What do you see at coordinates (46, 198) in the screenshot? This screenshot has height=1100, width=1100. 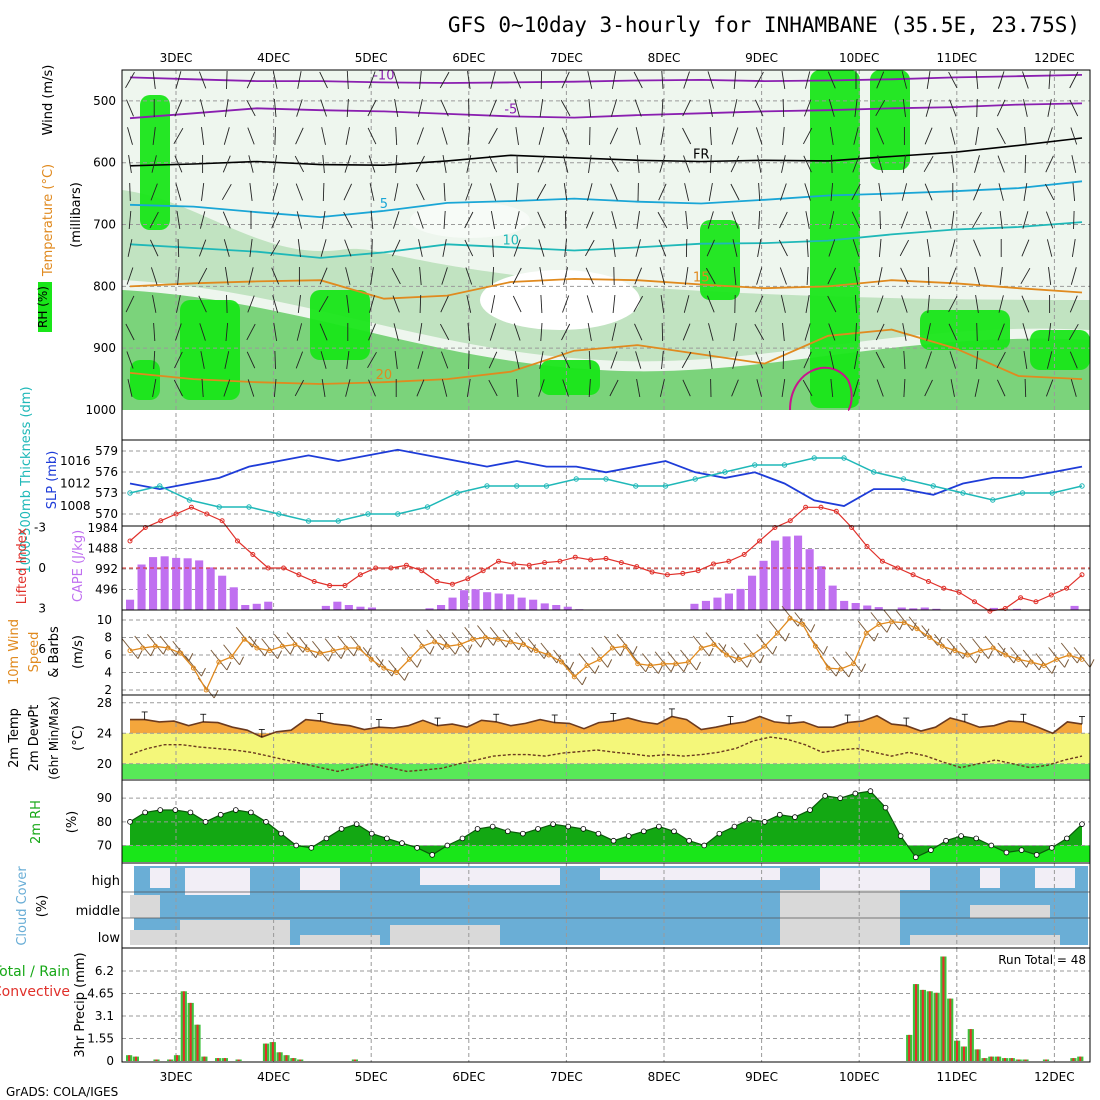 I see `legend: Wind (m/s) Temperature (°C) RH (%)` at bounding box center [46, 198].